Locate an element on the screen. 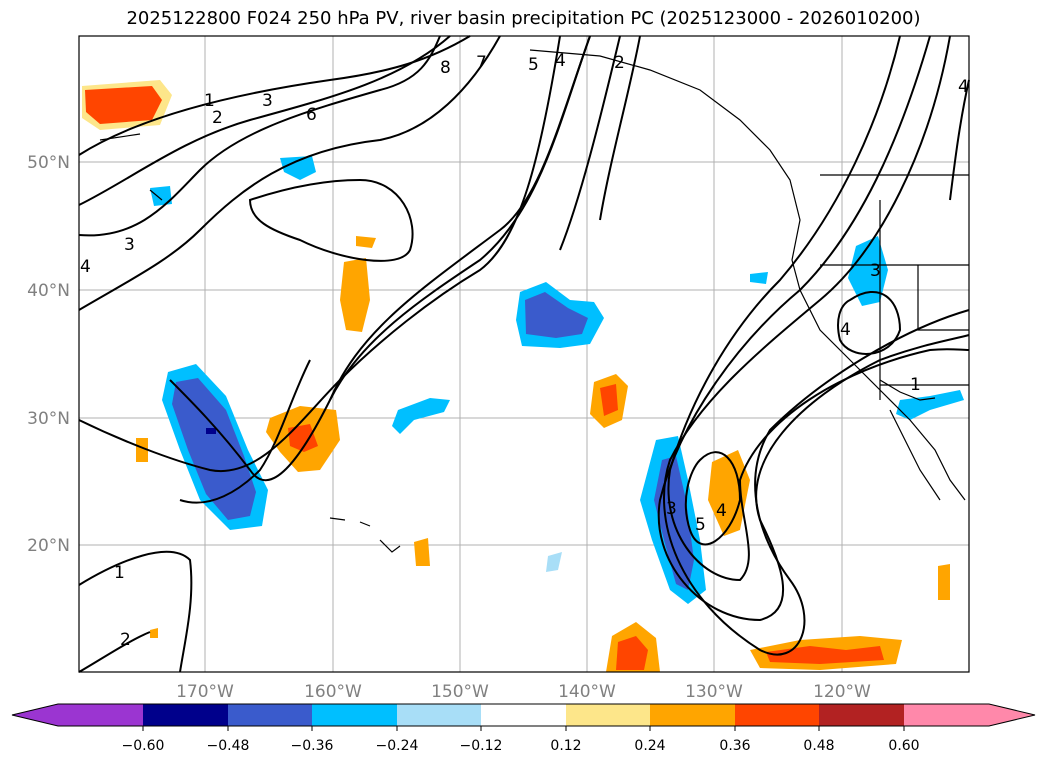  coastline-hawaii is located at coordinates (365, 535).